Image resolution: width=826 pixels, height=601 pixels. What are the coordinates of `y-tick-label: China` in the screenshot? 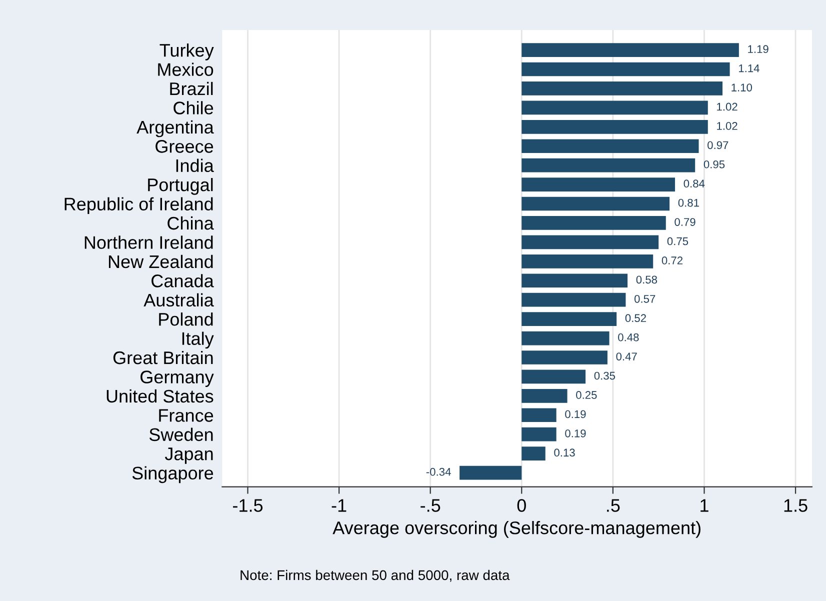 It's located at (191, 223).